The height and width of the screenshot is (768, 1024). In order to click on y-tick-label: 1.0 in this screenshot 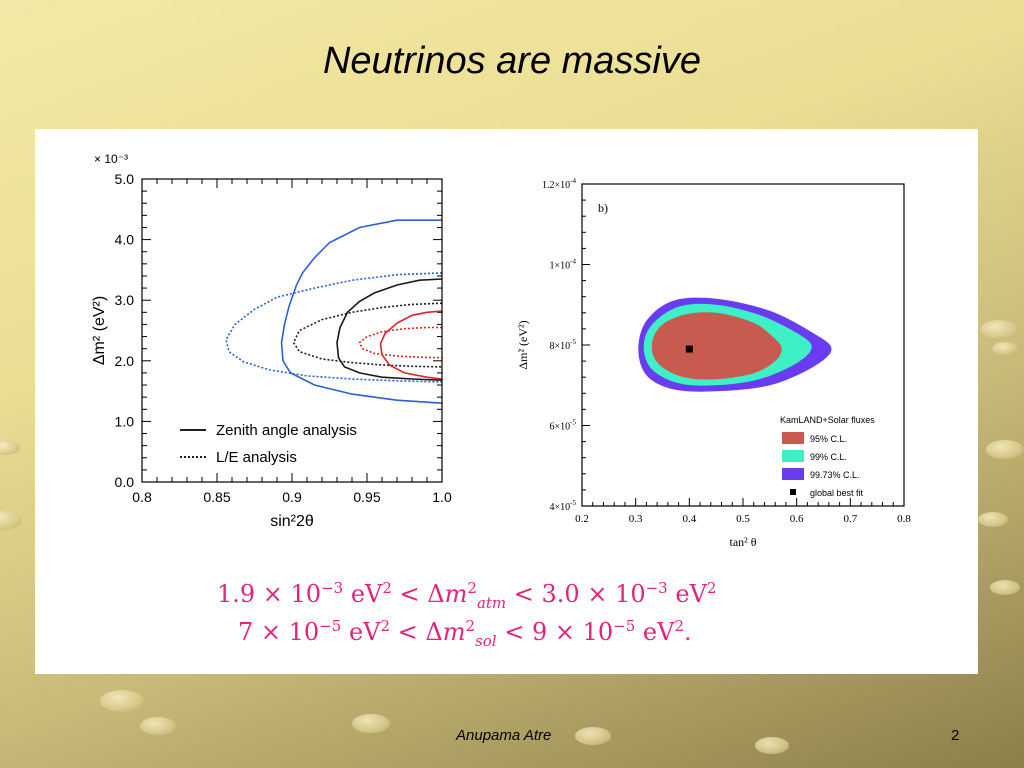, I will do `click(125, 421)`.